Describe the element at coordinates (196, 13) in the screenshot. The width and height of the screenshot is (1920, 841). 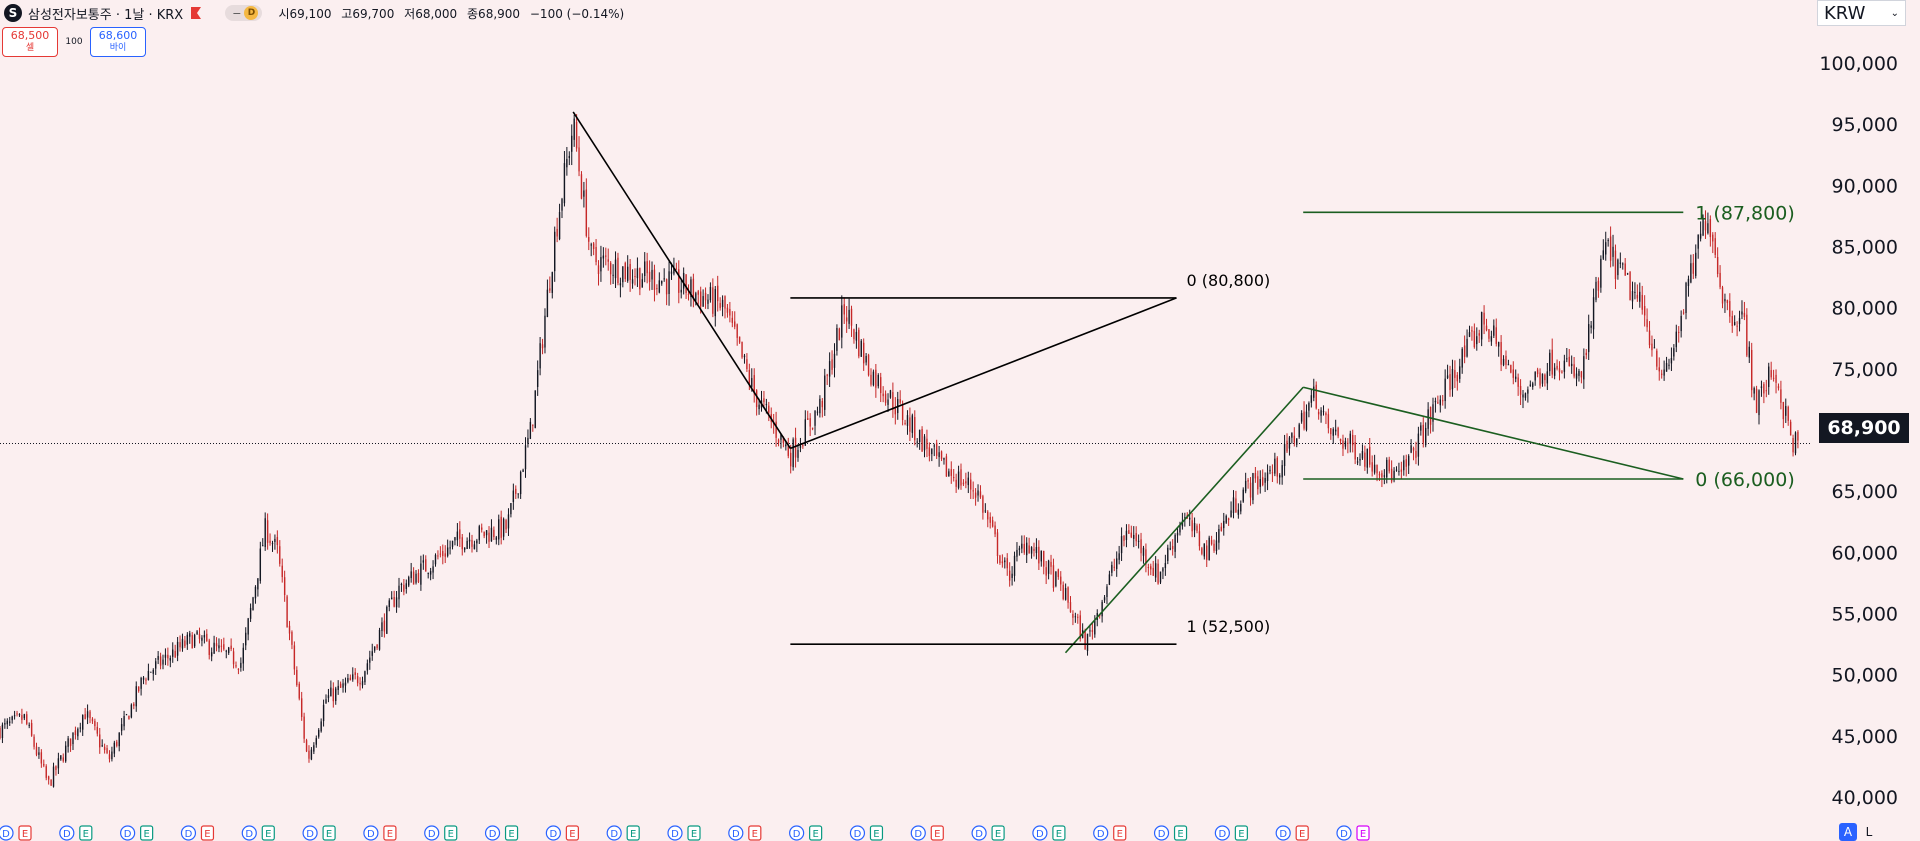
I see `flag-icon` at that location.